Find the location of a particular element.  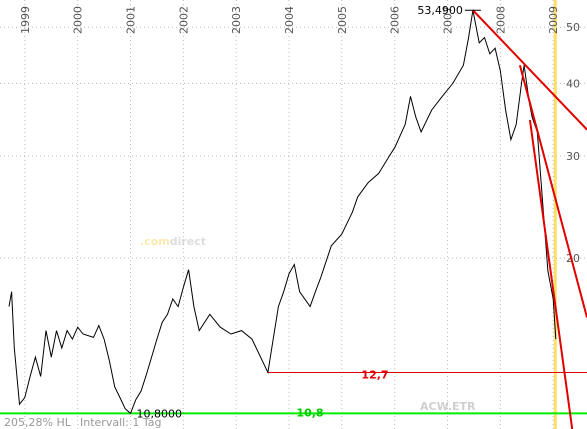

x-tick-label: 2001 is located at coordinates (131, 20).